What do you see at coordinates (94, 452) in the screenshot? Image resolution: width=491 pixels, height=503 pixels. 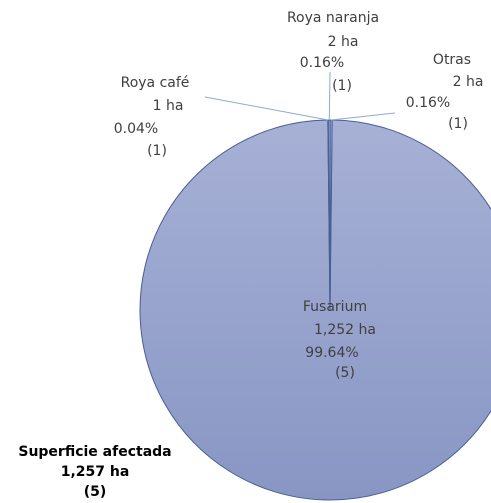 I see `summary-title: Superficie afectada` at bounding box center [94, 452].